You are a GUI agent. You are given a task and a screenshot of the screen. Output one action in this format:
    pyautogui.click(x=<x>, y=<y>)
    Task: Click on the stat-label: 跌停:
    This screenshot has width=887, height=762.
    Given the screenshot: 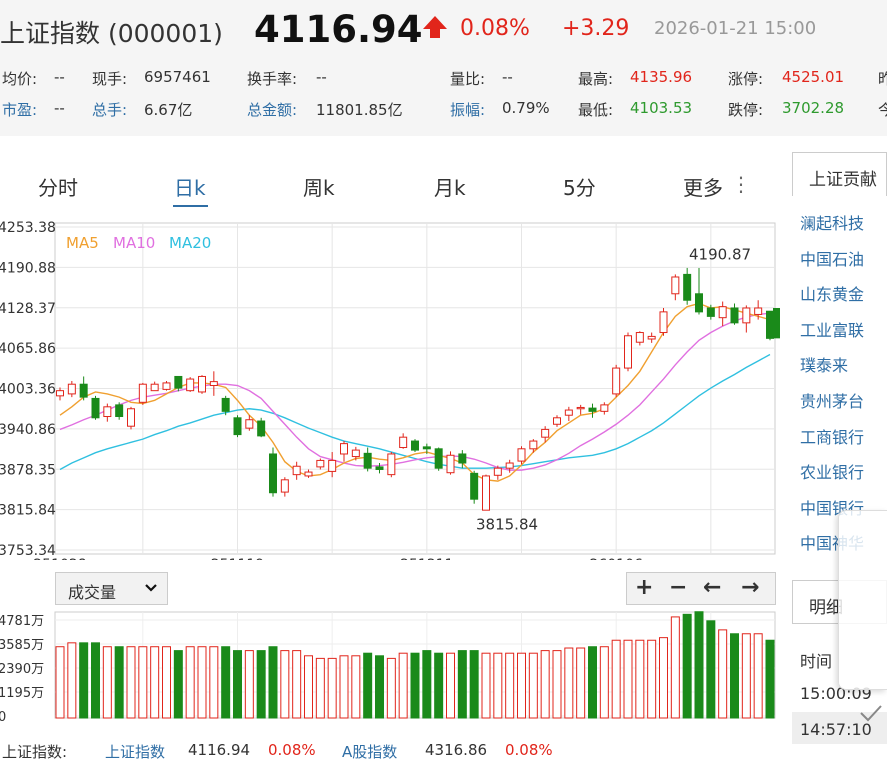 What is the action you would take?
    pyautogui.click(x=746, y=110)
    